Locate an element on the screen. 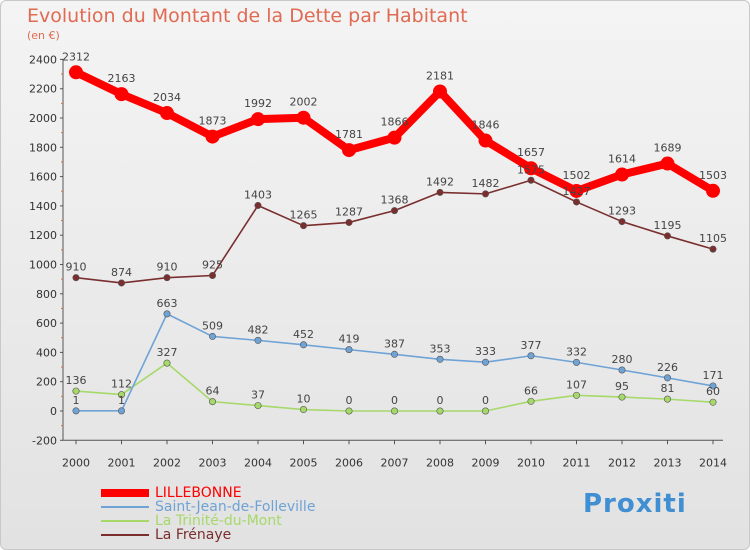  data-label: 663 is located at coordinates (167, 303).